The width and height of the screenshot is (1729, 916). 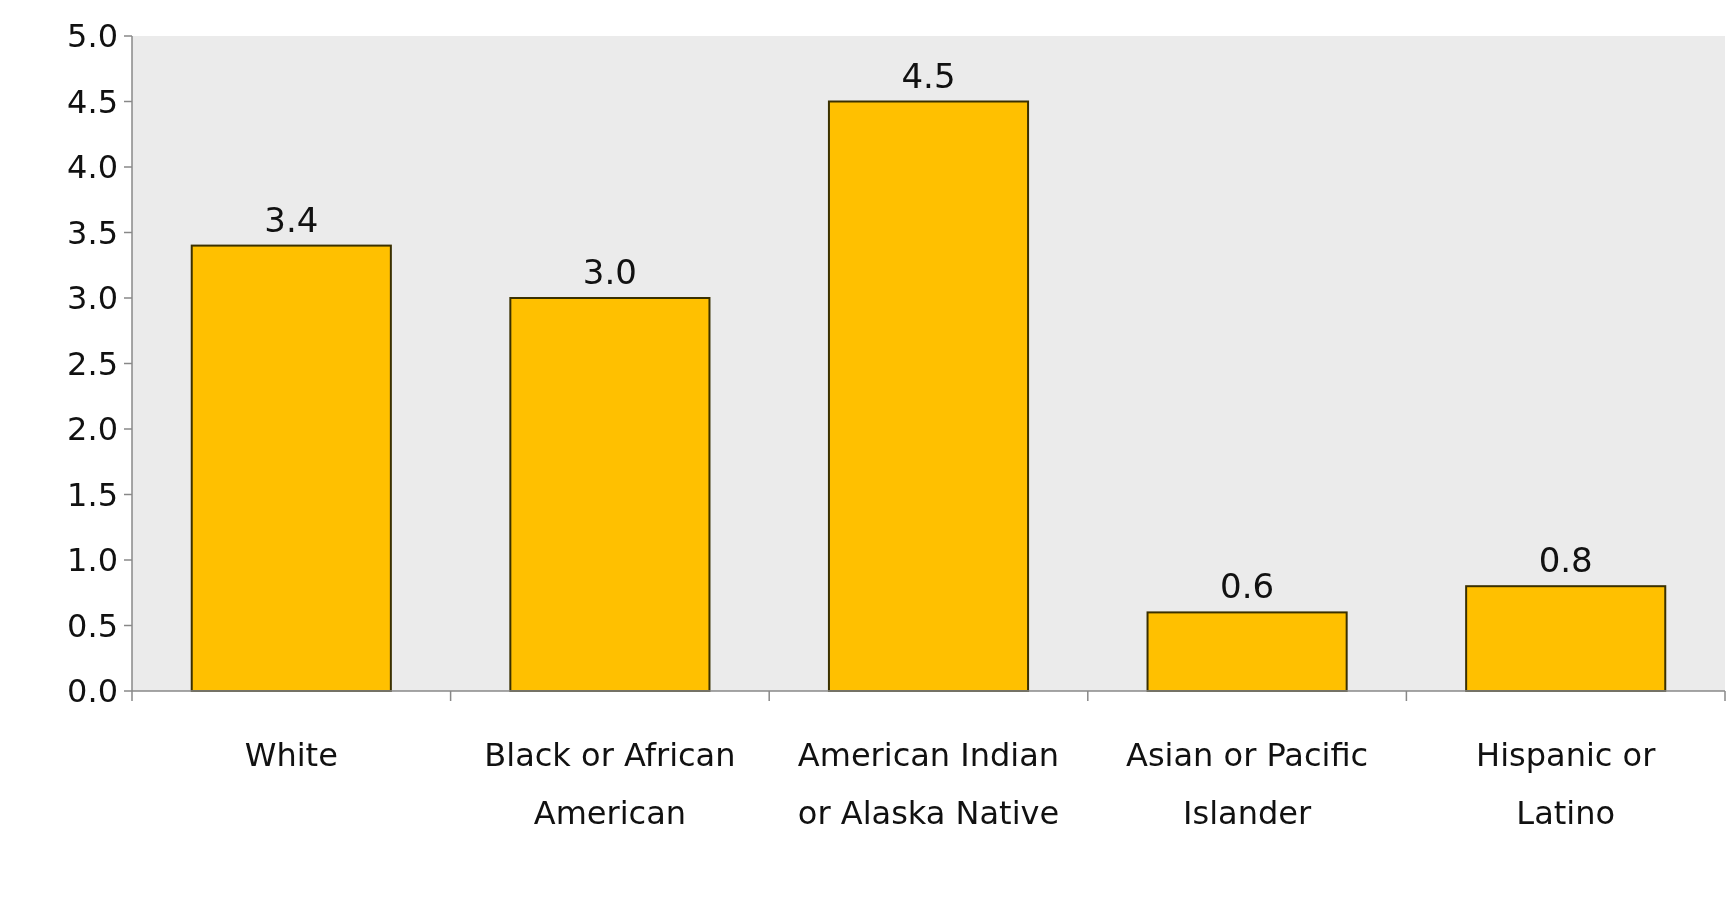 I want to click on x-tick-label: White, so click(x=291, y=755).